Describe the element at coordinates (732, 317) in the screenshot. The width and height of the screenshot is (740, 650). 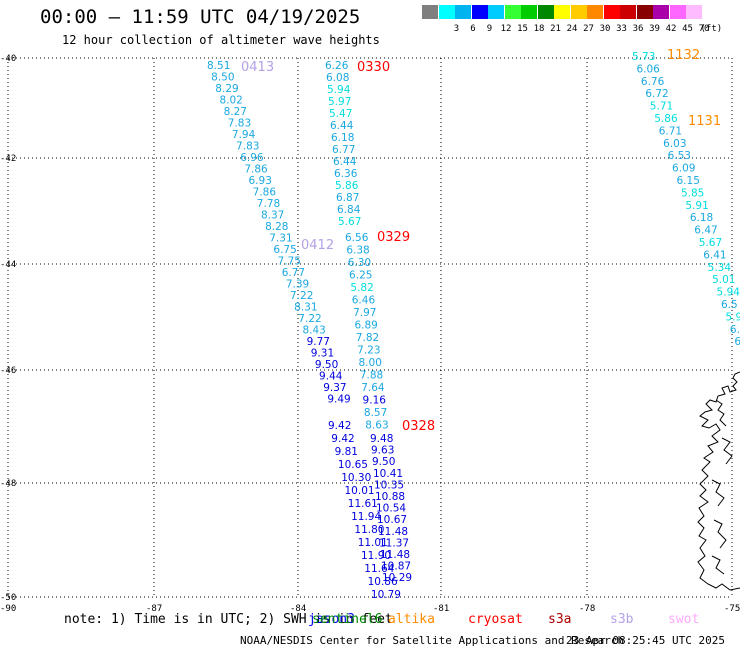
I see `wave-height-value: 5.9` at that location.